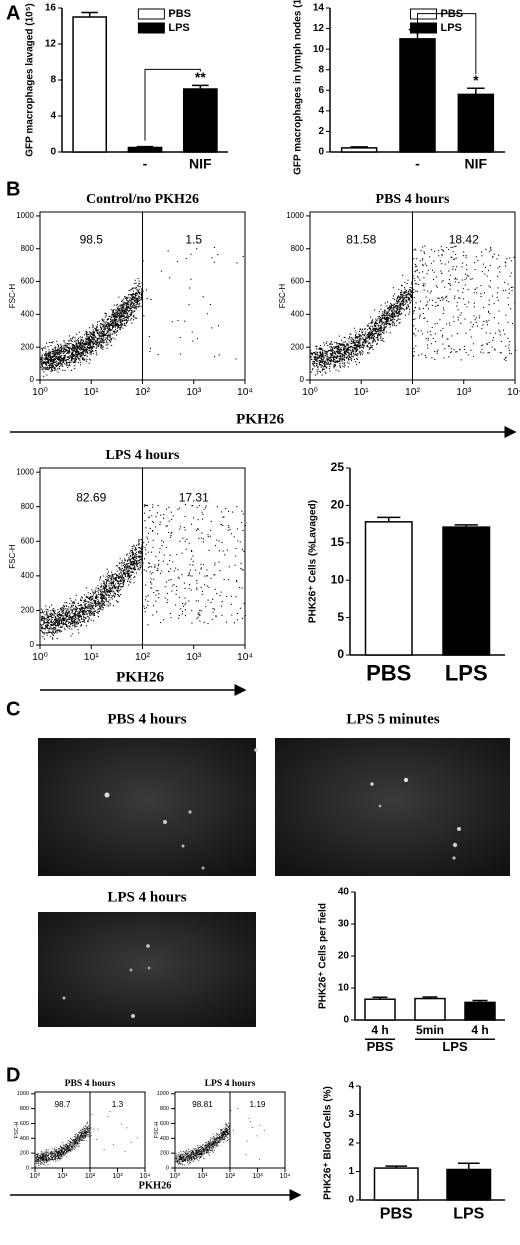 This screenshot has height=1245, width=520. Describe the element at coordinates (143, 572) in the screenshot. I see `event-cloud` at that location.